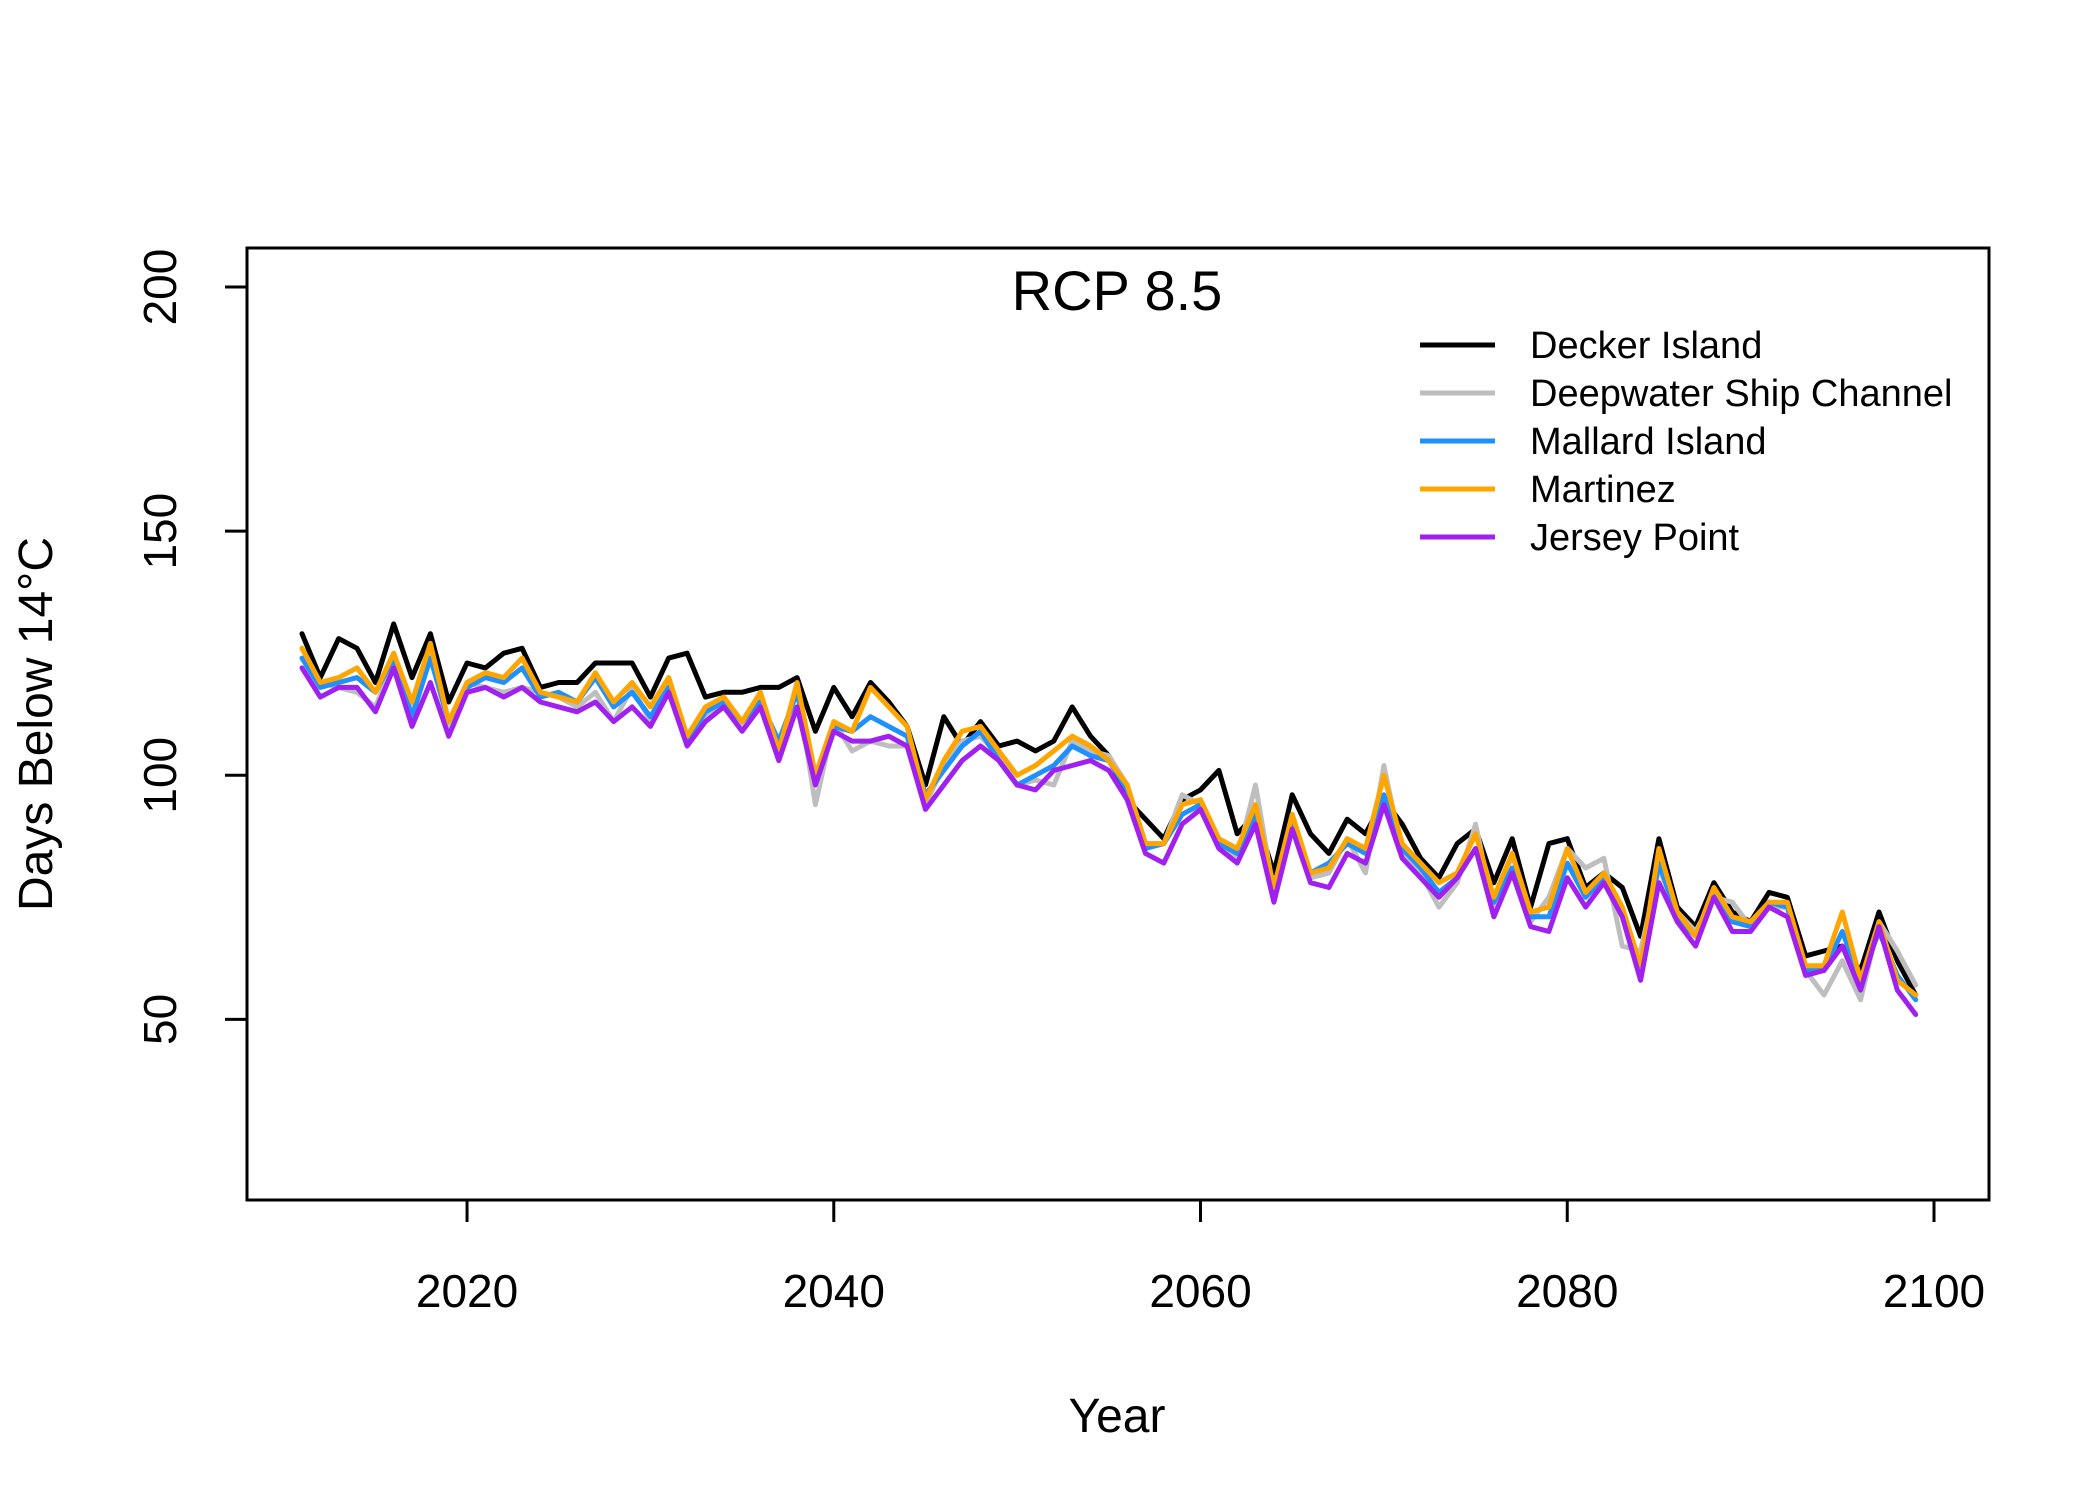  What do you see at coordinates (160, 287) in the screenshot?
I see `y-tick-label: 200` at bounding box center [160, 287].